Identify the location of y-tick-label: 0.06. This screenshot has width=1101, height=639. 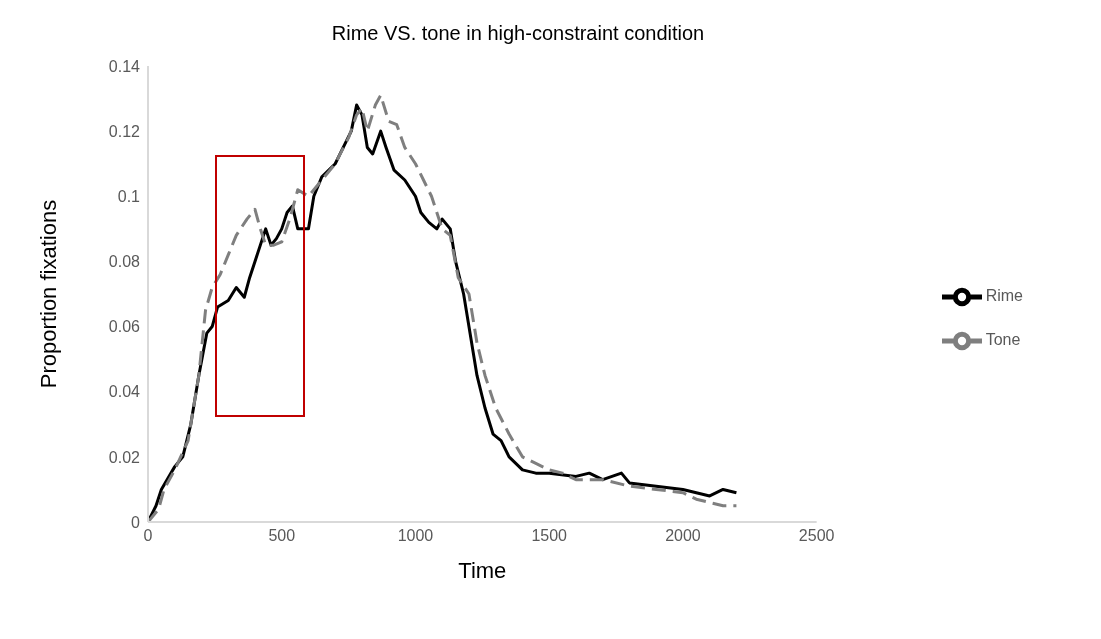
(124, 327).